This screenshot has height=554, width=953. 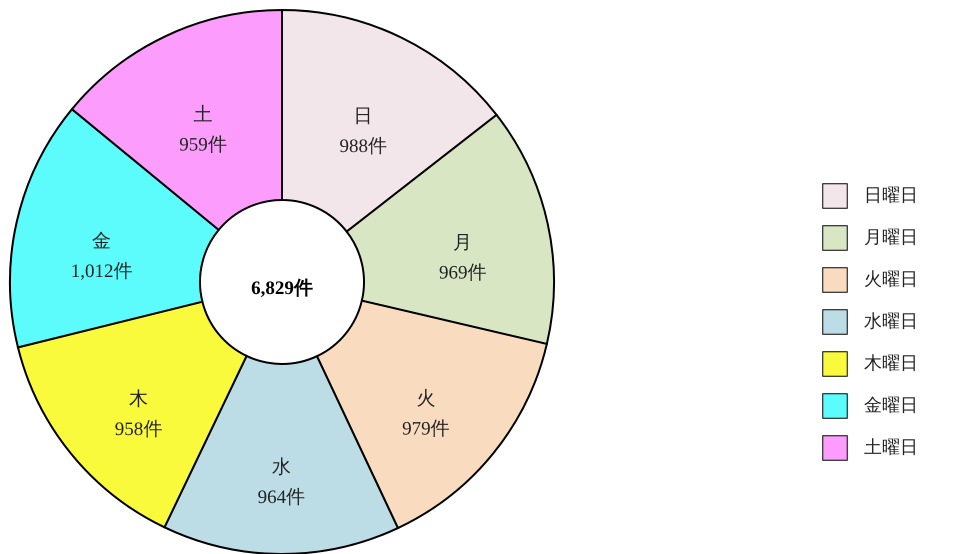 I want to click on data-label: 水 964件, so click(x=282, y=482).